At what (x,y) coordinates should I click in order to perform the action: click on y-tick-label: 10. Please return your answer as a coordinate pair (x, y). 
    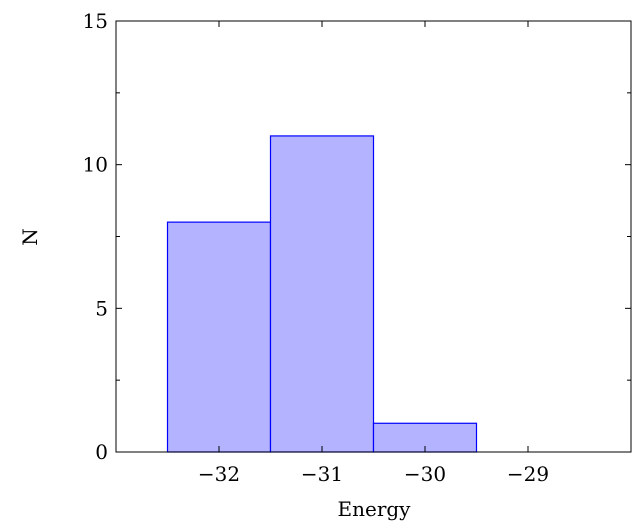
    Looking at the image, I should click on (95, 165).